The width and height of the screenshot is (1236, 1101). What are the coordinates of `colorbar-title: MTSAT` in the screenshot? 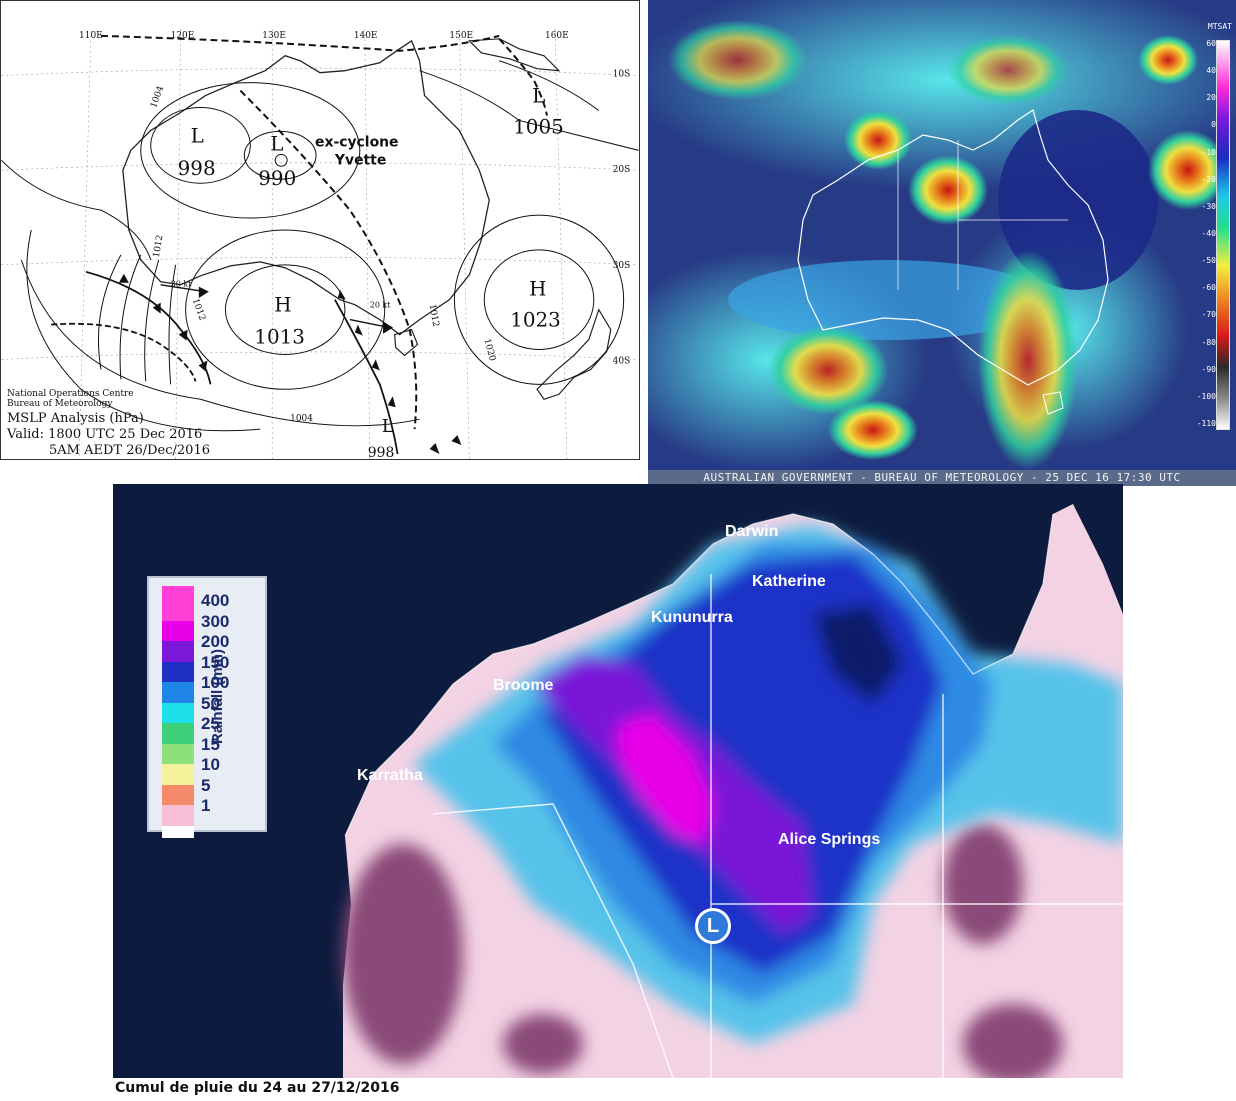 It's located at (1219, 26).